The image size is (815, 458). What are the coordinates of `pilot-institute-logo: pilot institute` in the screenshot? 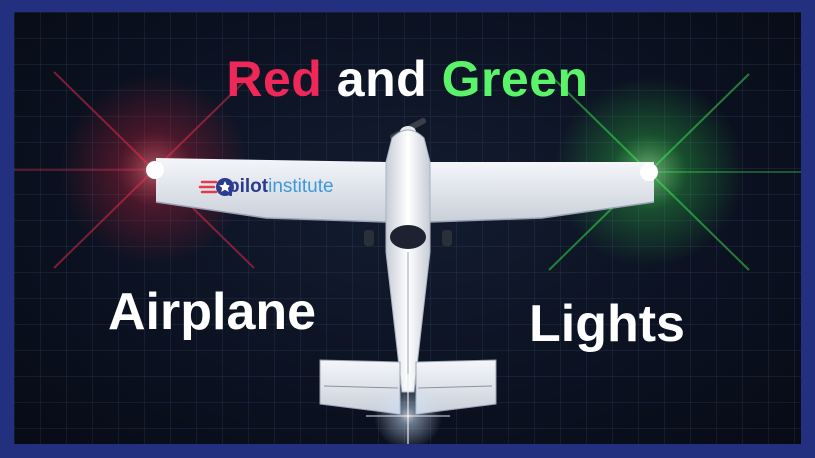 It's located at (281, 187).